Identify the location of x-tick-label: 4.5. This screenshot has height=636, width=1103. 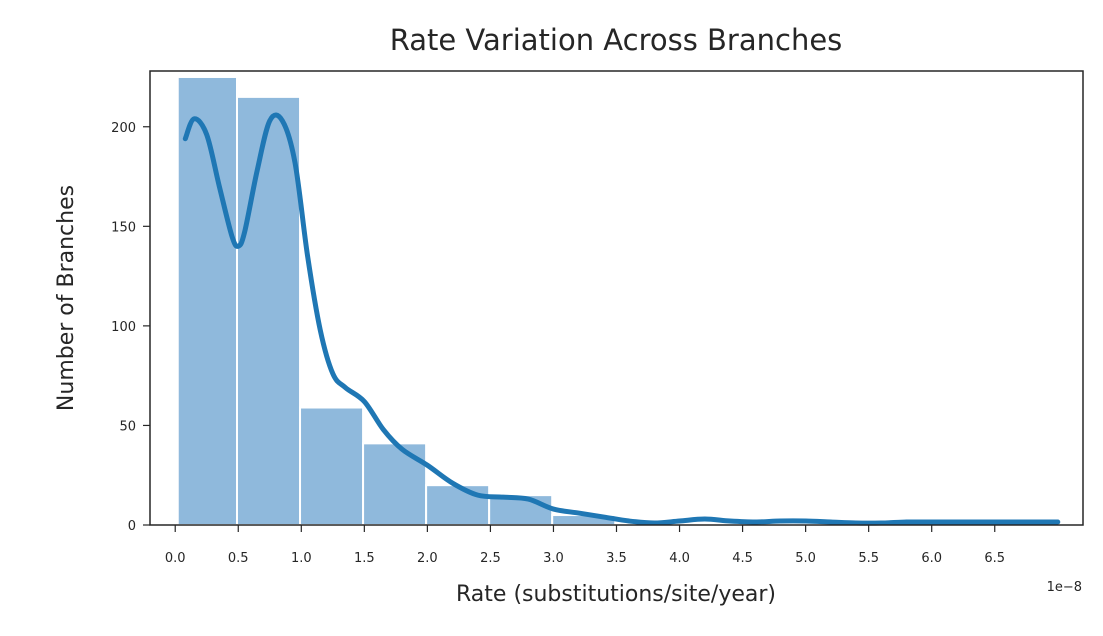
(742, 558).